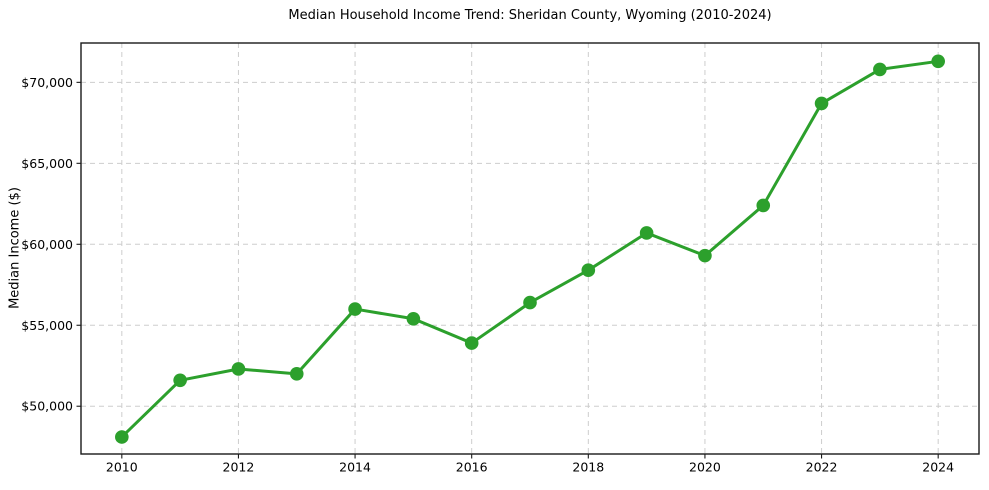  I want to click on x-tick-label: 2022, so click(822, 467).